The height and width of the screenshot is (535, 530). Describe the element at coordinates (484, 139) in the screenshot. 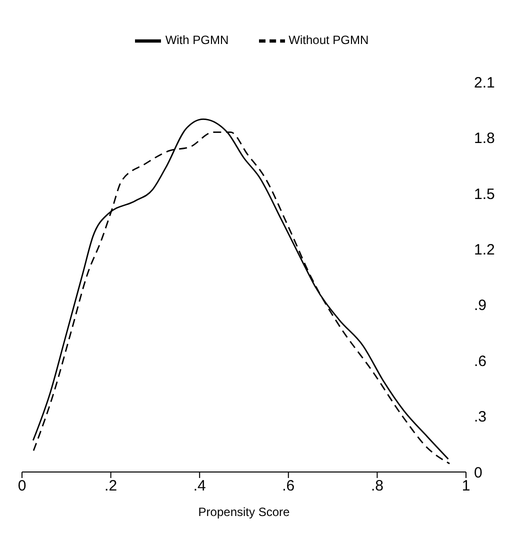

I see `y-tick-label: 1.8` at that location.